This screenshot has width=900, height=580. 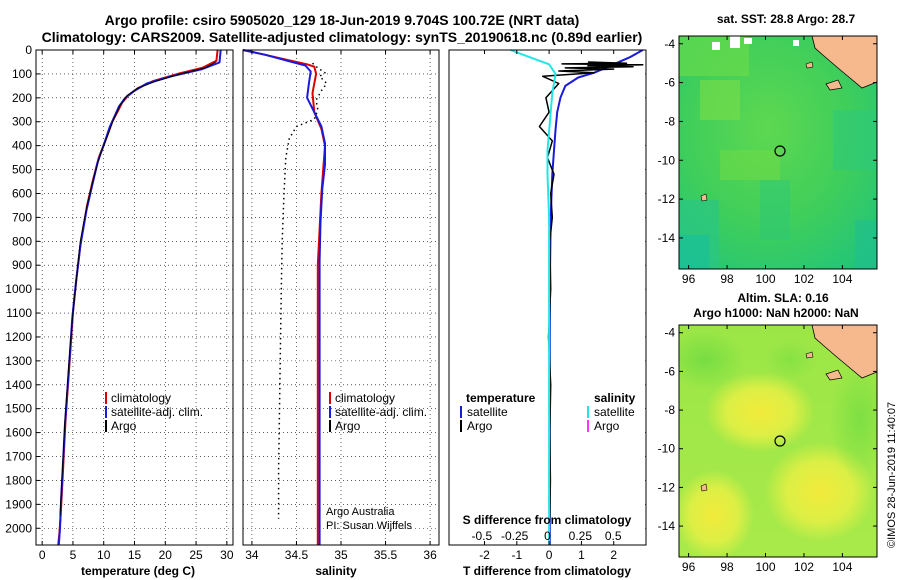 I want to click on temperature-x-label: temperature (deg C), so click(x=138, y=571).